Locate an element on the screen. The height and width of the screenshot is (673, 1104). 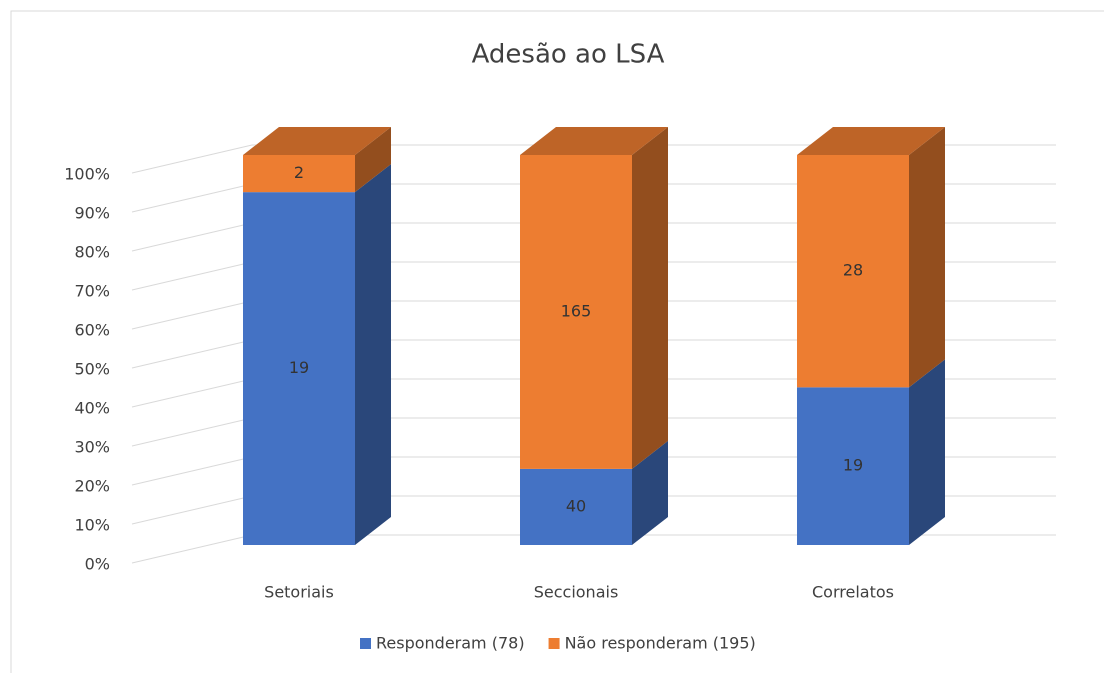
y-tick-label: 80% is located at coordinates (92, 252).